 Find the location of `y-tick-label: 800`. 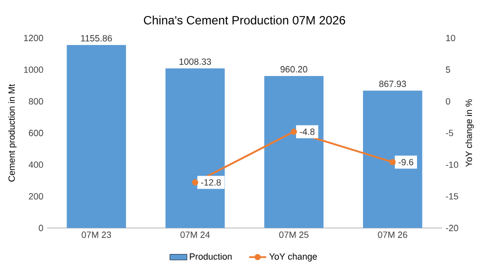

y-tick-label: 800 is located at coordinates (36, 101).